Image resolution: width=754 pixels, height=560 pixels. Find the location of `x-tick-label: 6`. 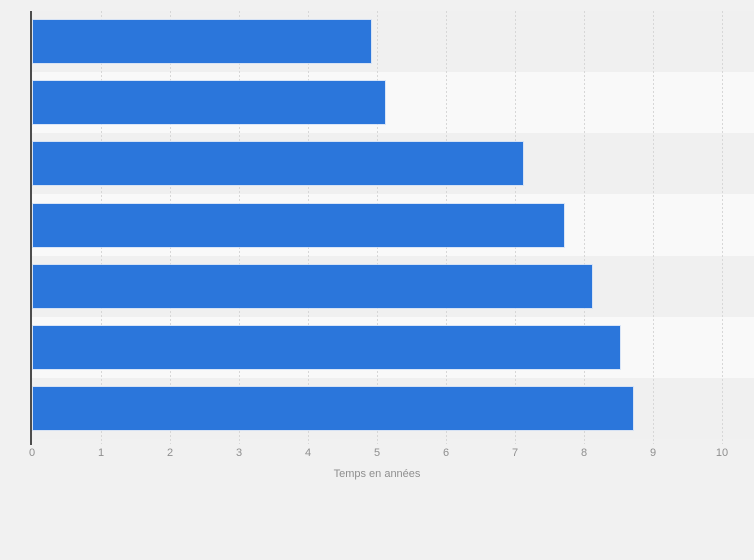

x-tick-label: 6 is located at coordinates (446, 453).